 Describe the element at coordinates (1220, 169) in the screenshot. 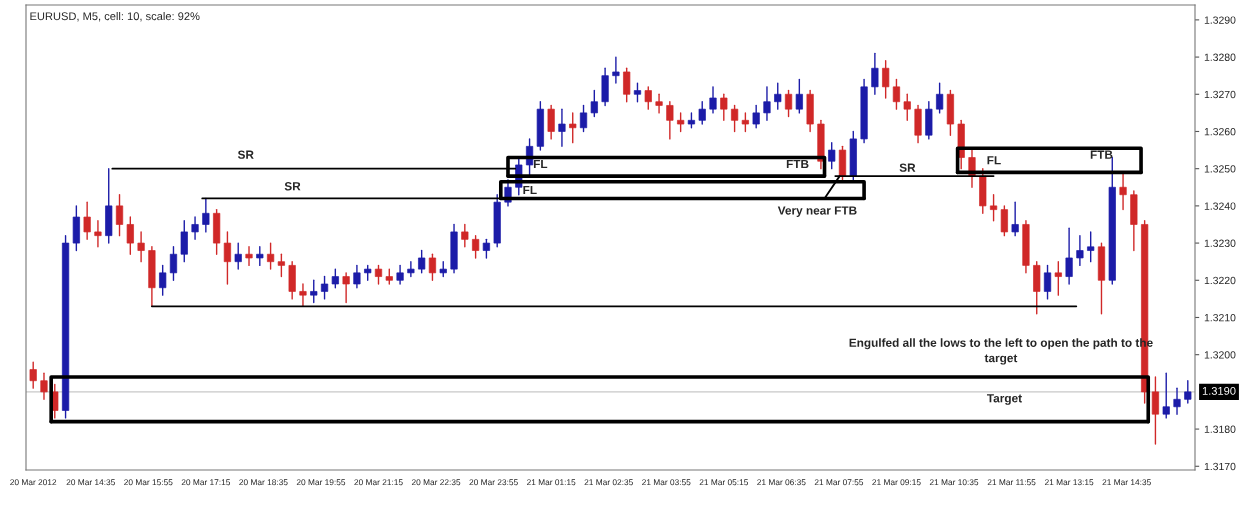

I see `y-tick-label: 1.3250` at that location.